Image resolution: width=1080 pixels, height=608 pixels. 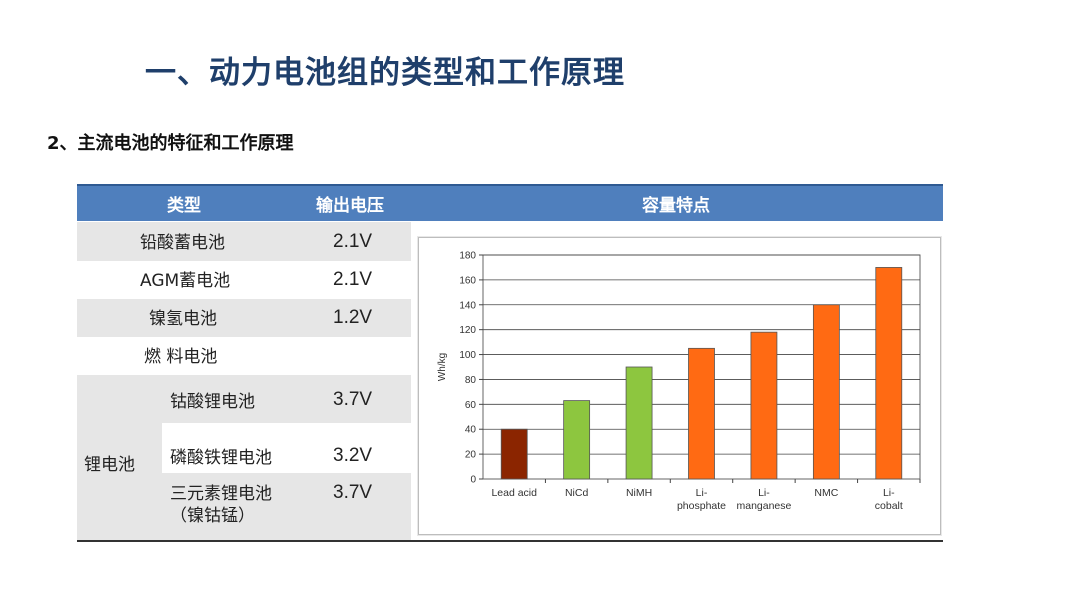 What do you see at coordinates (350, 206) in the screenshot?
I see `header-voltage: 输出电压` at bounding box center [350, 206].